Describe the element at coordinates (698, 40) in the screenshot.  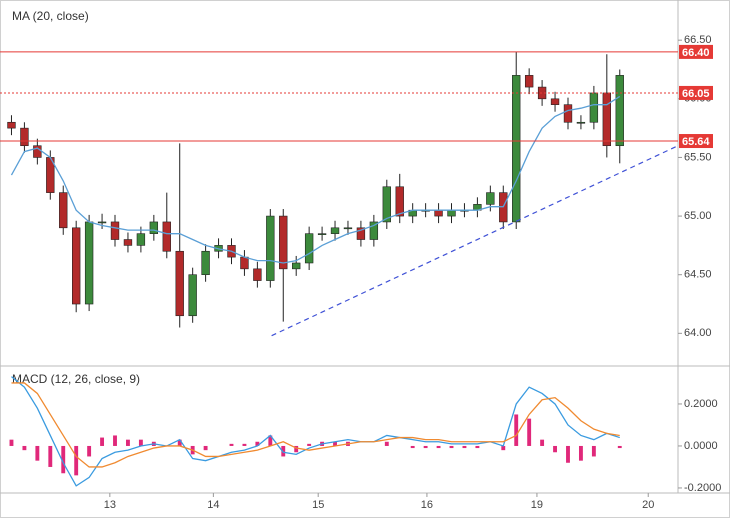
I see `y-tick-label: 66.50` at that location.